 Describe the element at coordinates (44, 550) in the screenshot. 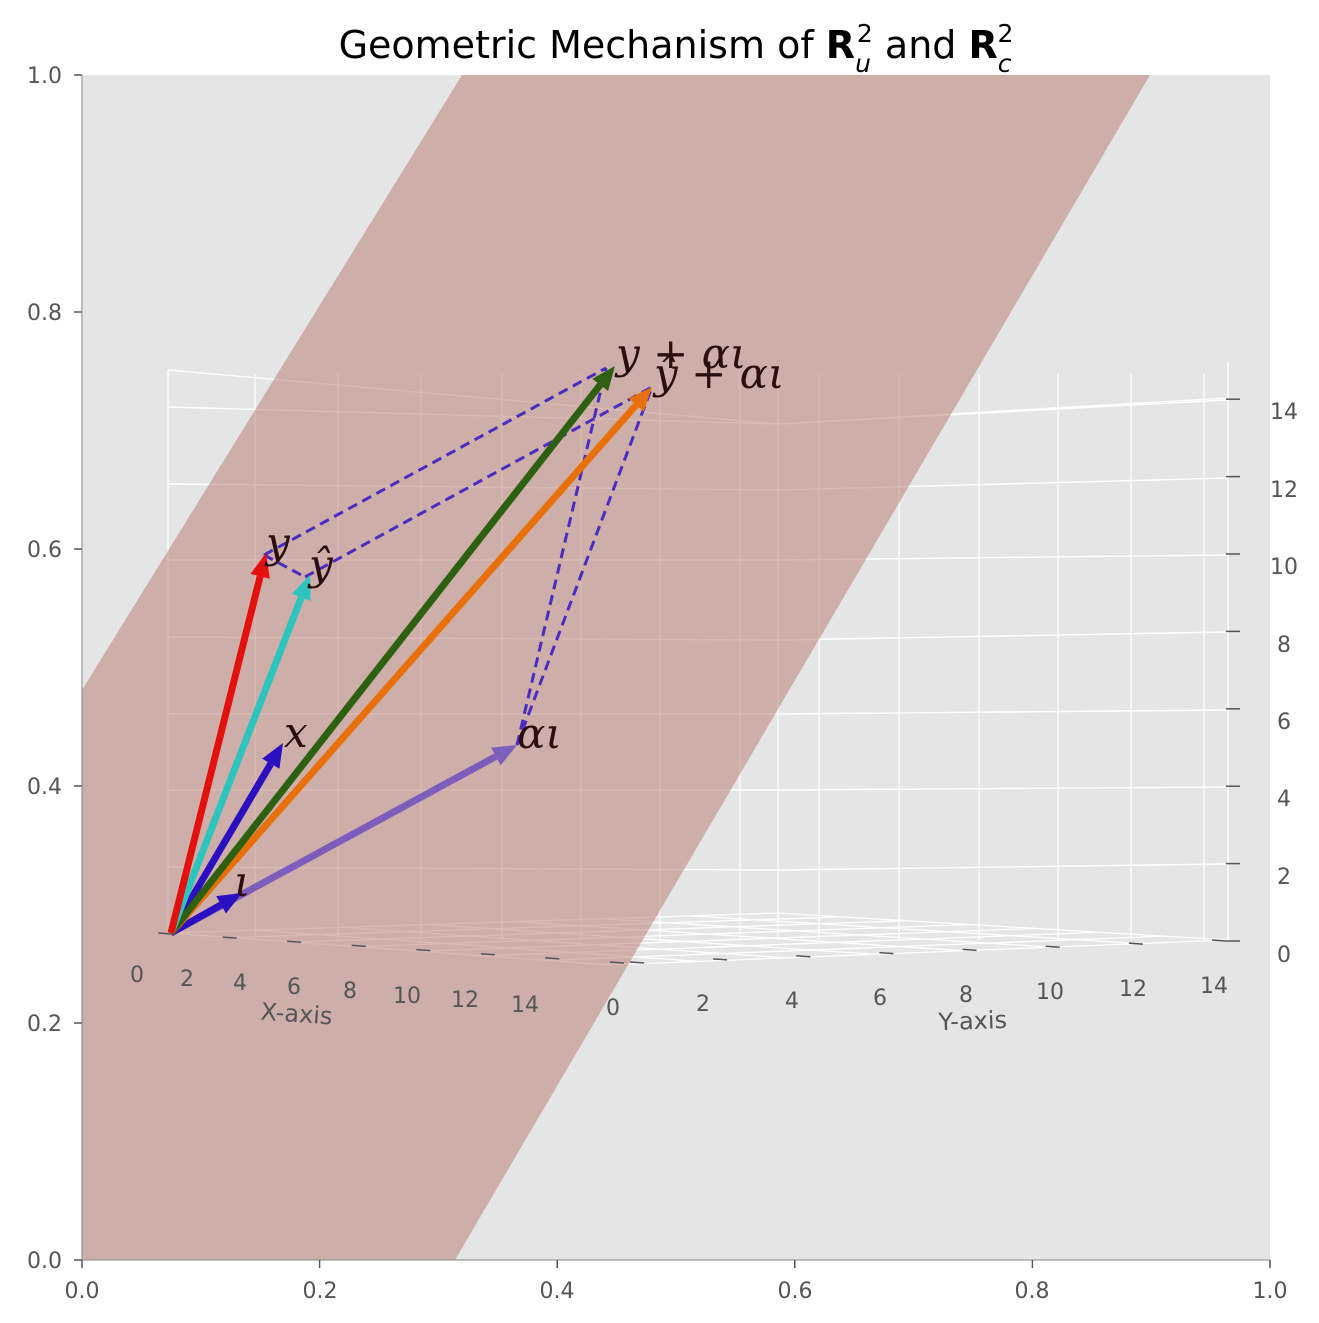

I see `y-tick-label: 0.6` at that location.